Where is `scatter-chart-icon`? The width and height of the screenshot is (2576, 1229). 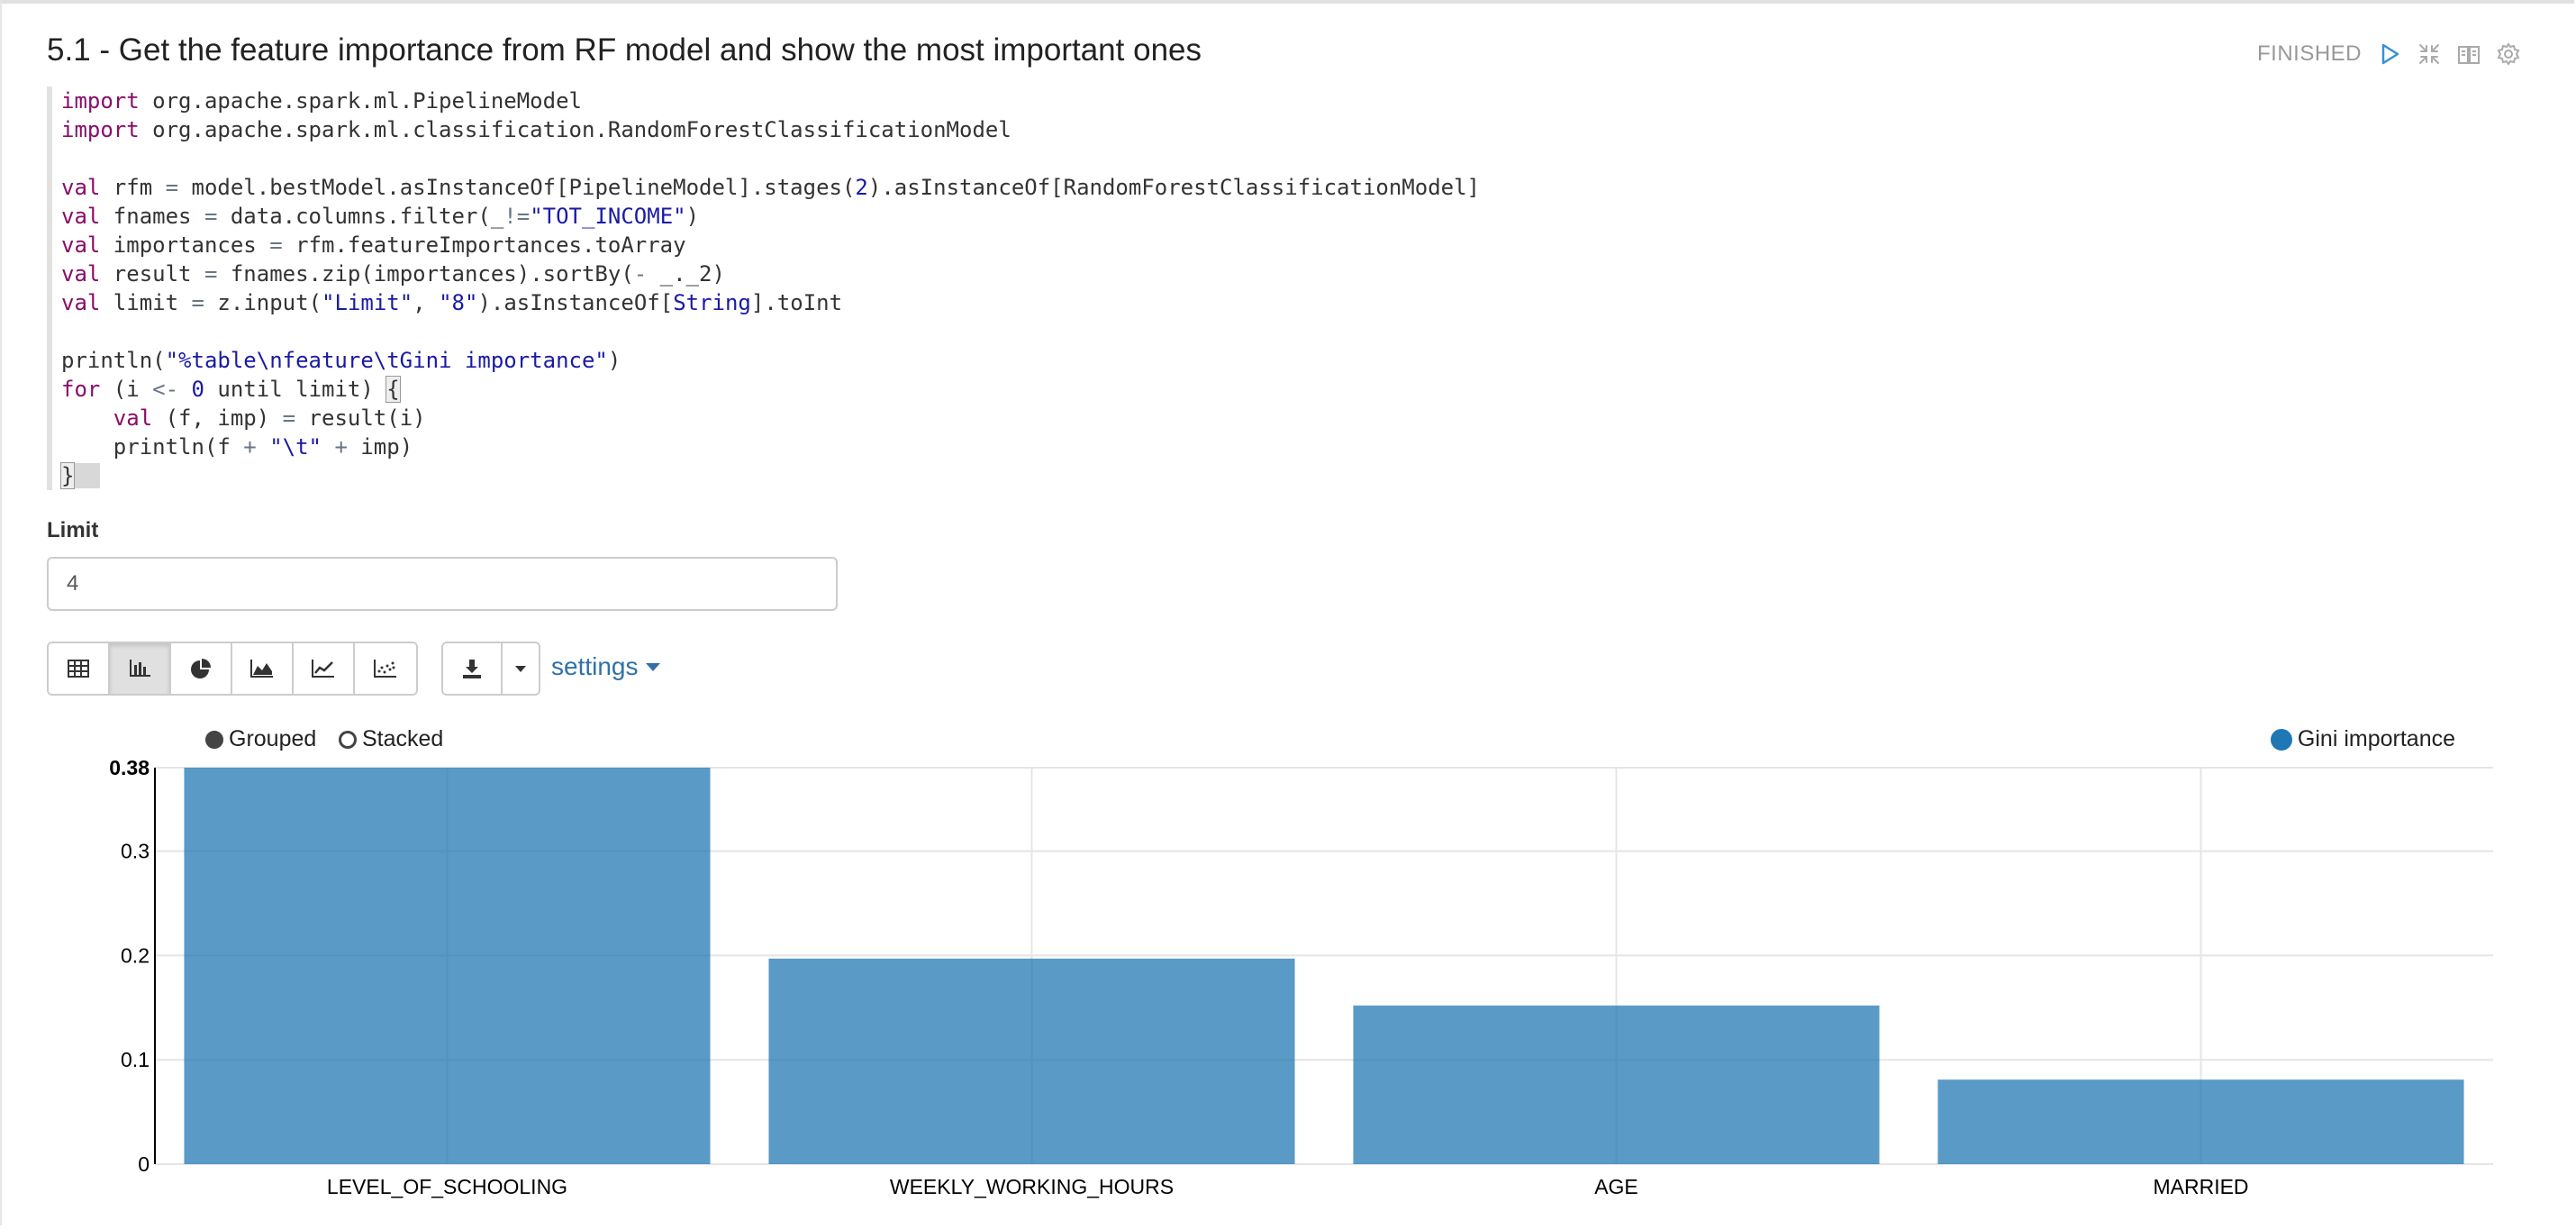 scatter-chart-icon is located at coordinates (385, 669).